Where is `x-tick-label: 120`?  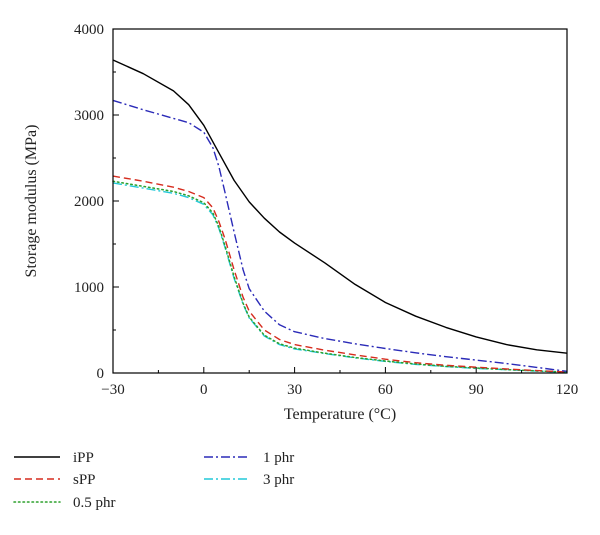 x-tick-label: 120 is located at coordinates (567, 390).